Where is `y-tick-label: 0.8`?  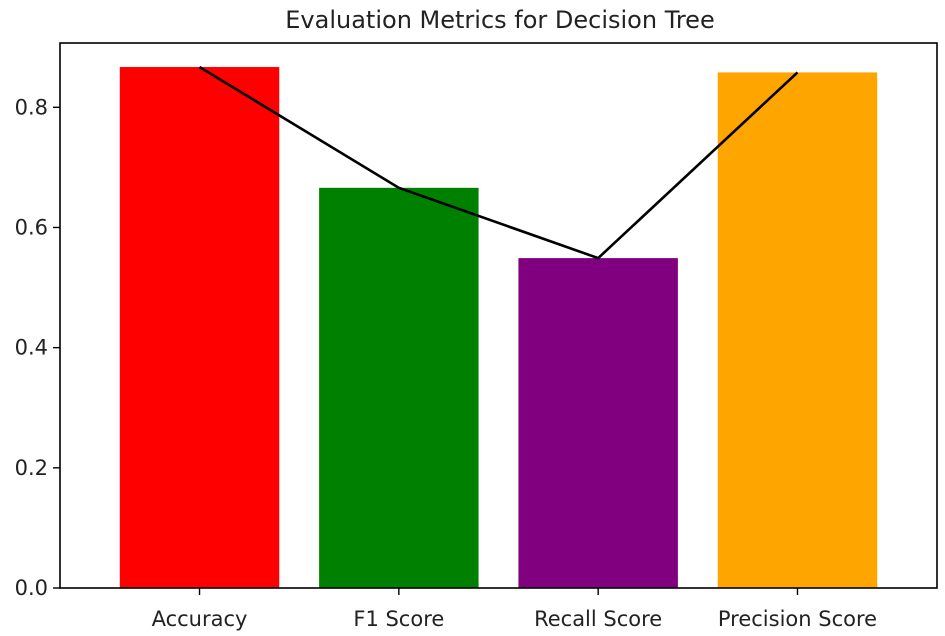
y-tick-label: 0.8 is located at coordinates (31, 107).